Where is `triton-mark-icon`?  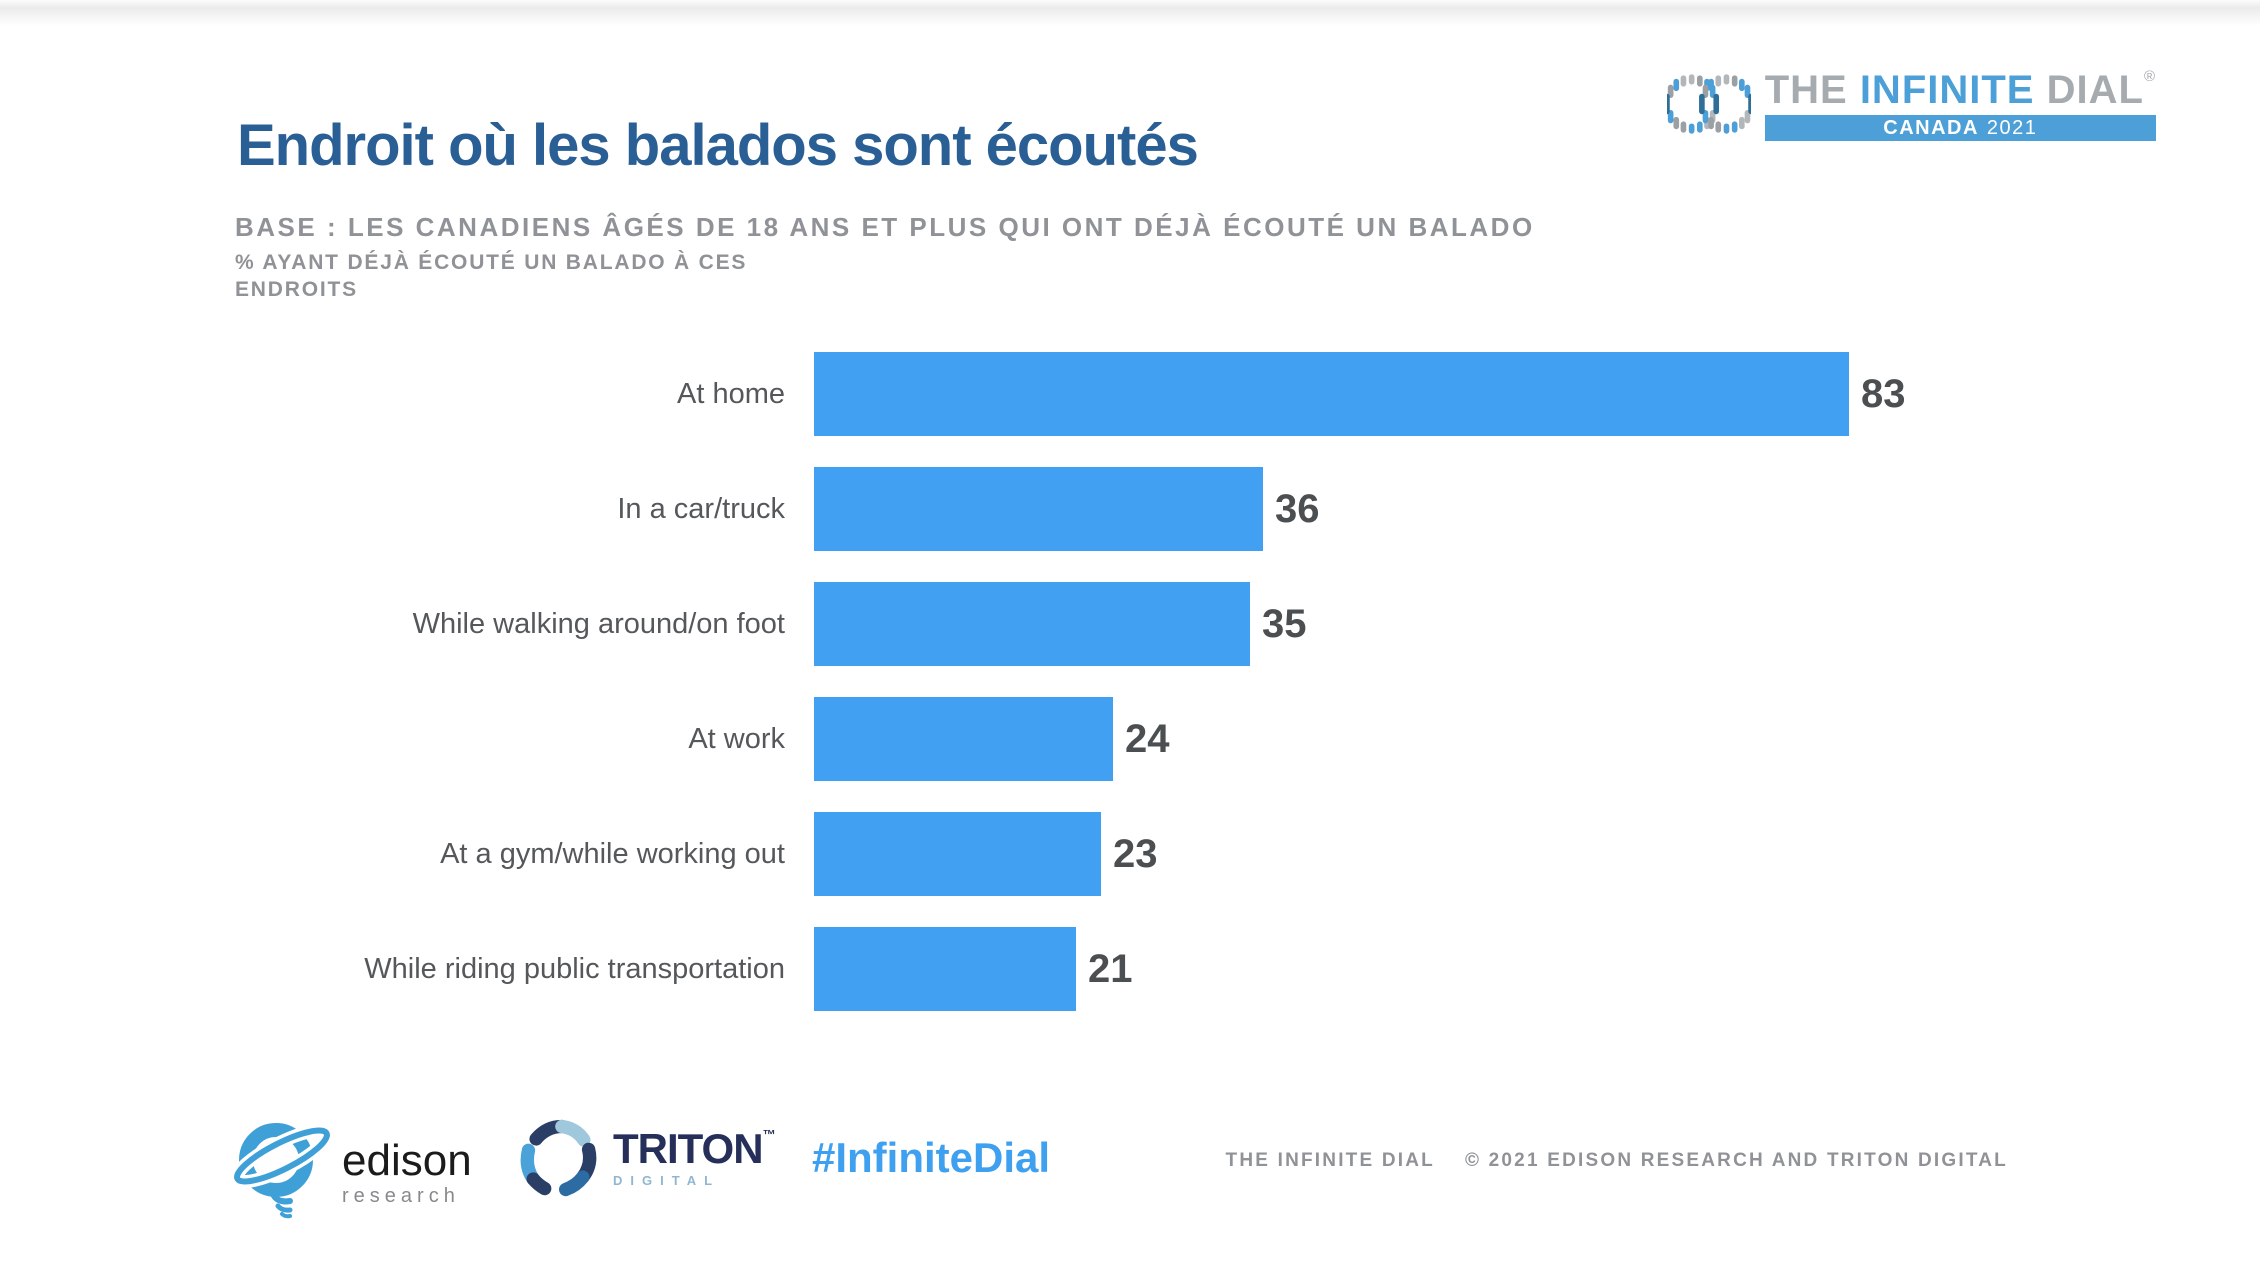 triton-mark-icon is located at coordinates (558, 1158).